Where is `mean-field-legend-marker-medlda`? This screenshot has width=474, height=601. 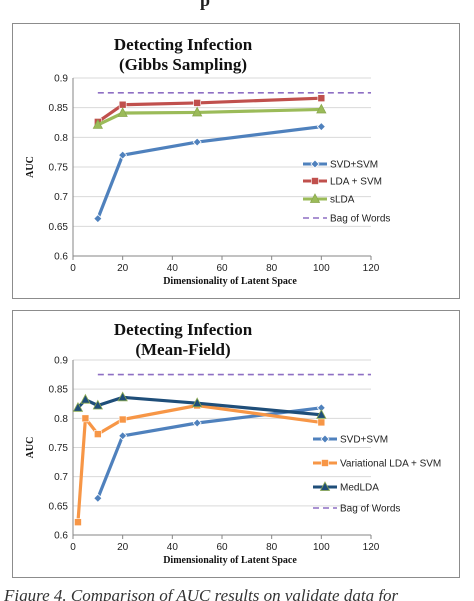 mean-field-legend-marker-medlda is located at coordinates (325, 486).